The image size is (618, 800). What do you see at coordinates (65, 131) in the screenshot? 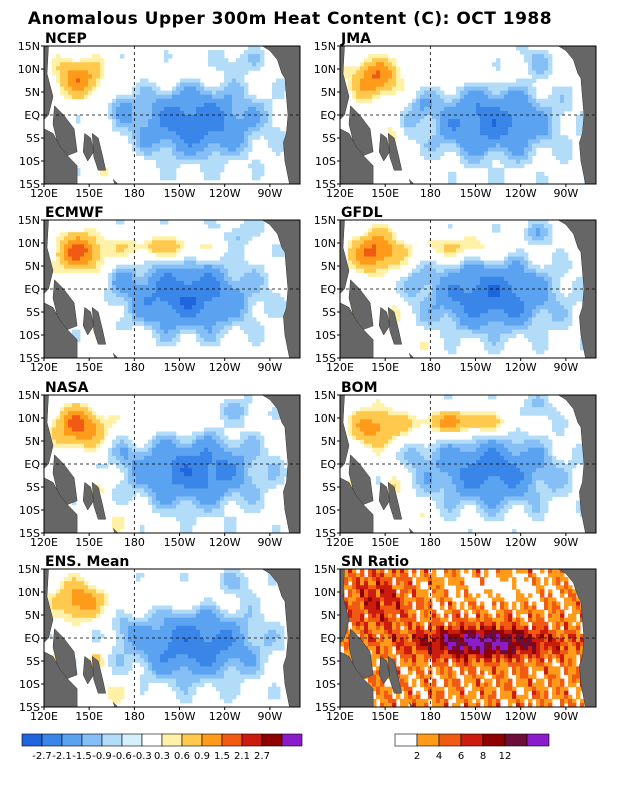
I see `land-mass` at bounding box center [65, 131].